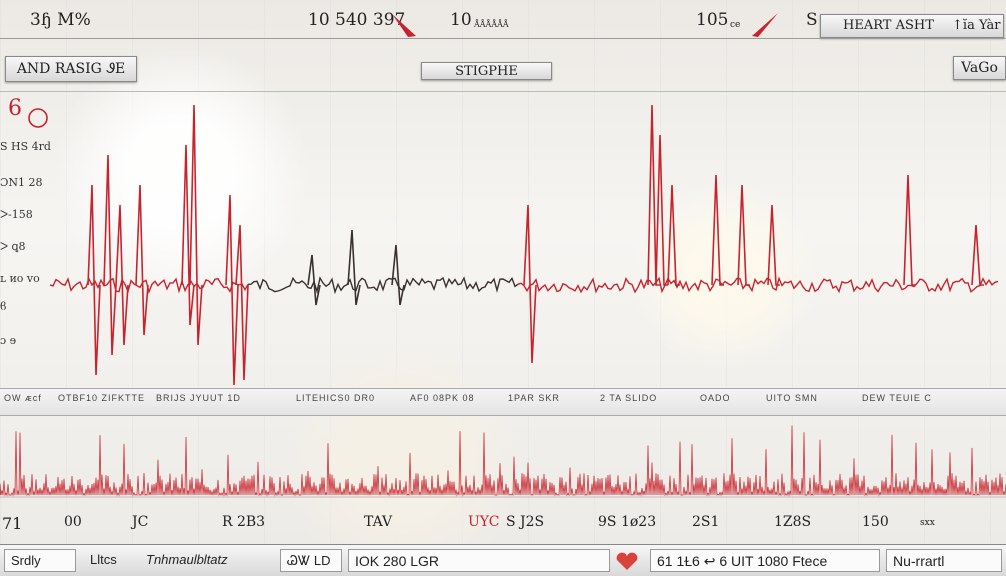  I want to click on status-right-field: Nu-rrartl, so click(944, 560).